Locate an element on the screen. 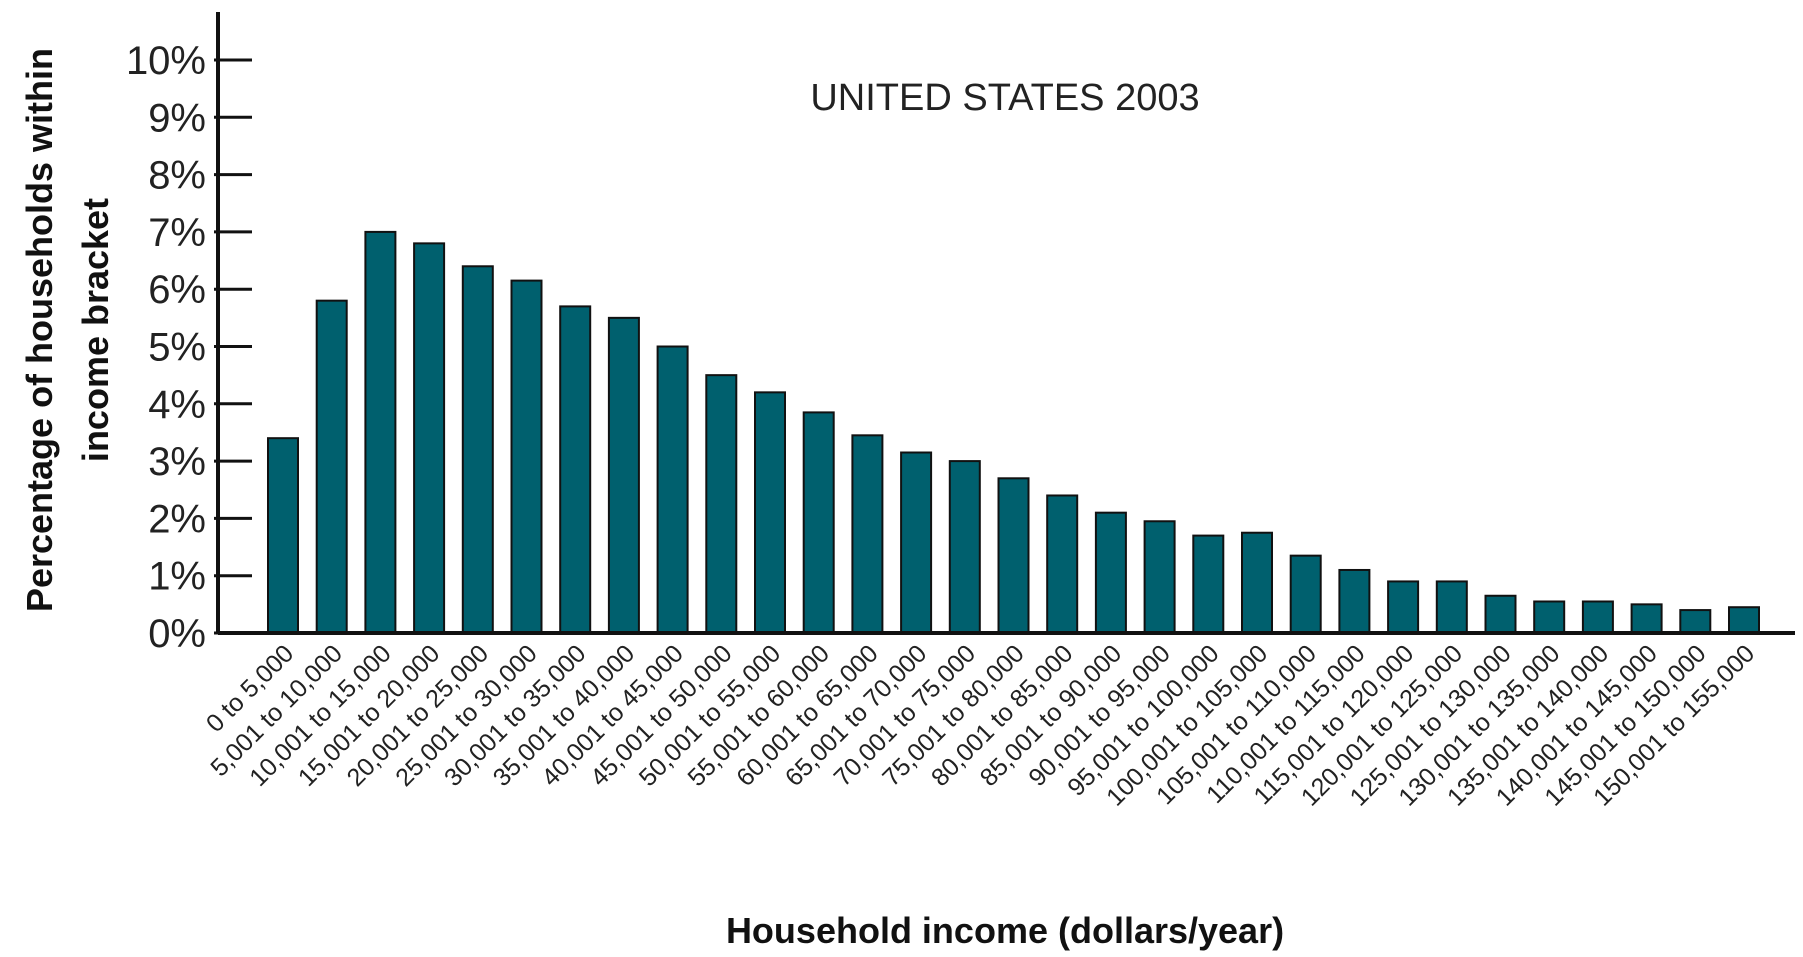  y-tick-label: 1% is located at coordinates (177, 577).